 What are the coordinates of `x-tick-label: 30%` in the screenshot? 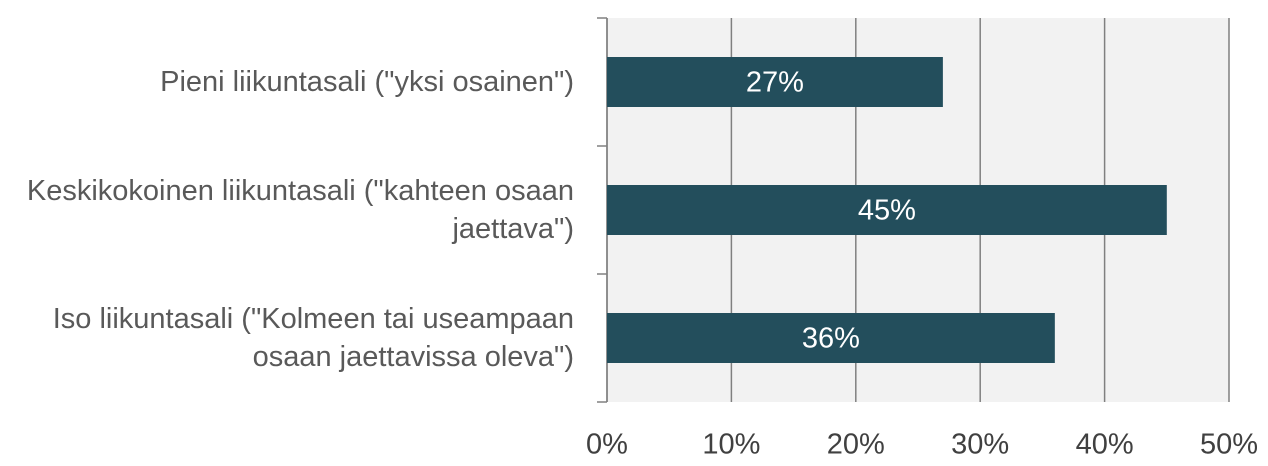 It's located at (980, 445).